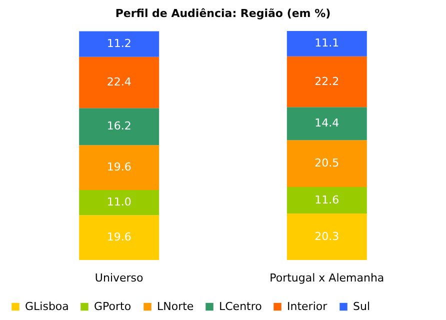 The width and height of the screenshot is (446, 320). I want to click on legend-label: GPorto, so click(113, 306).